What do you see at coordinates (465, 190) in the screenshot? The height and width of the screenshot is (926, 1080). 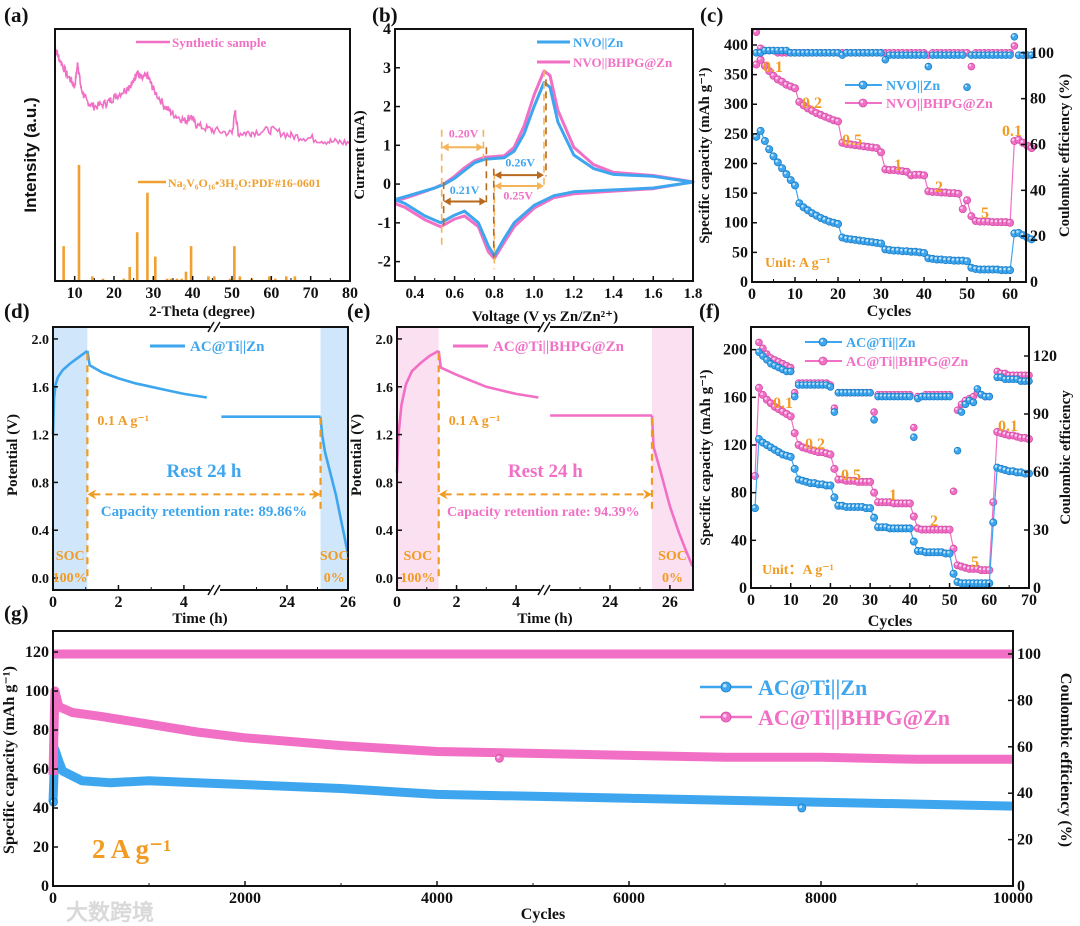 I see `gap-label-0-21v: 0.21V` at bounding box center [465, 190].